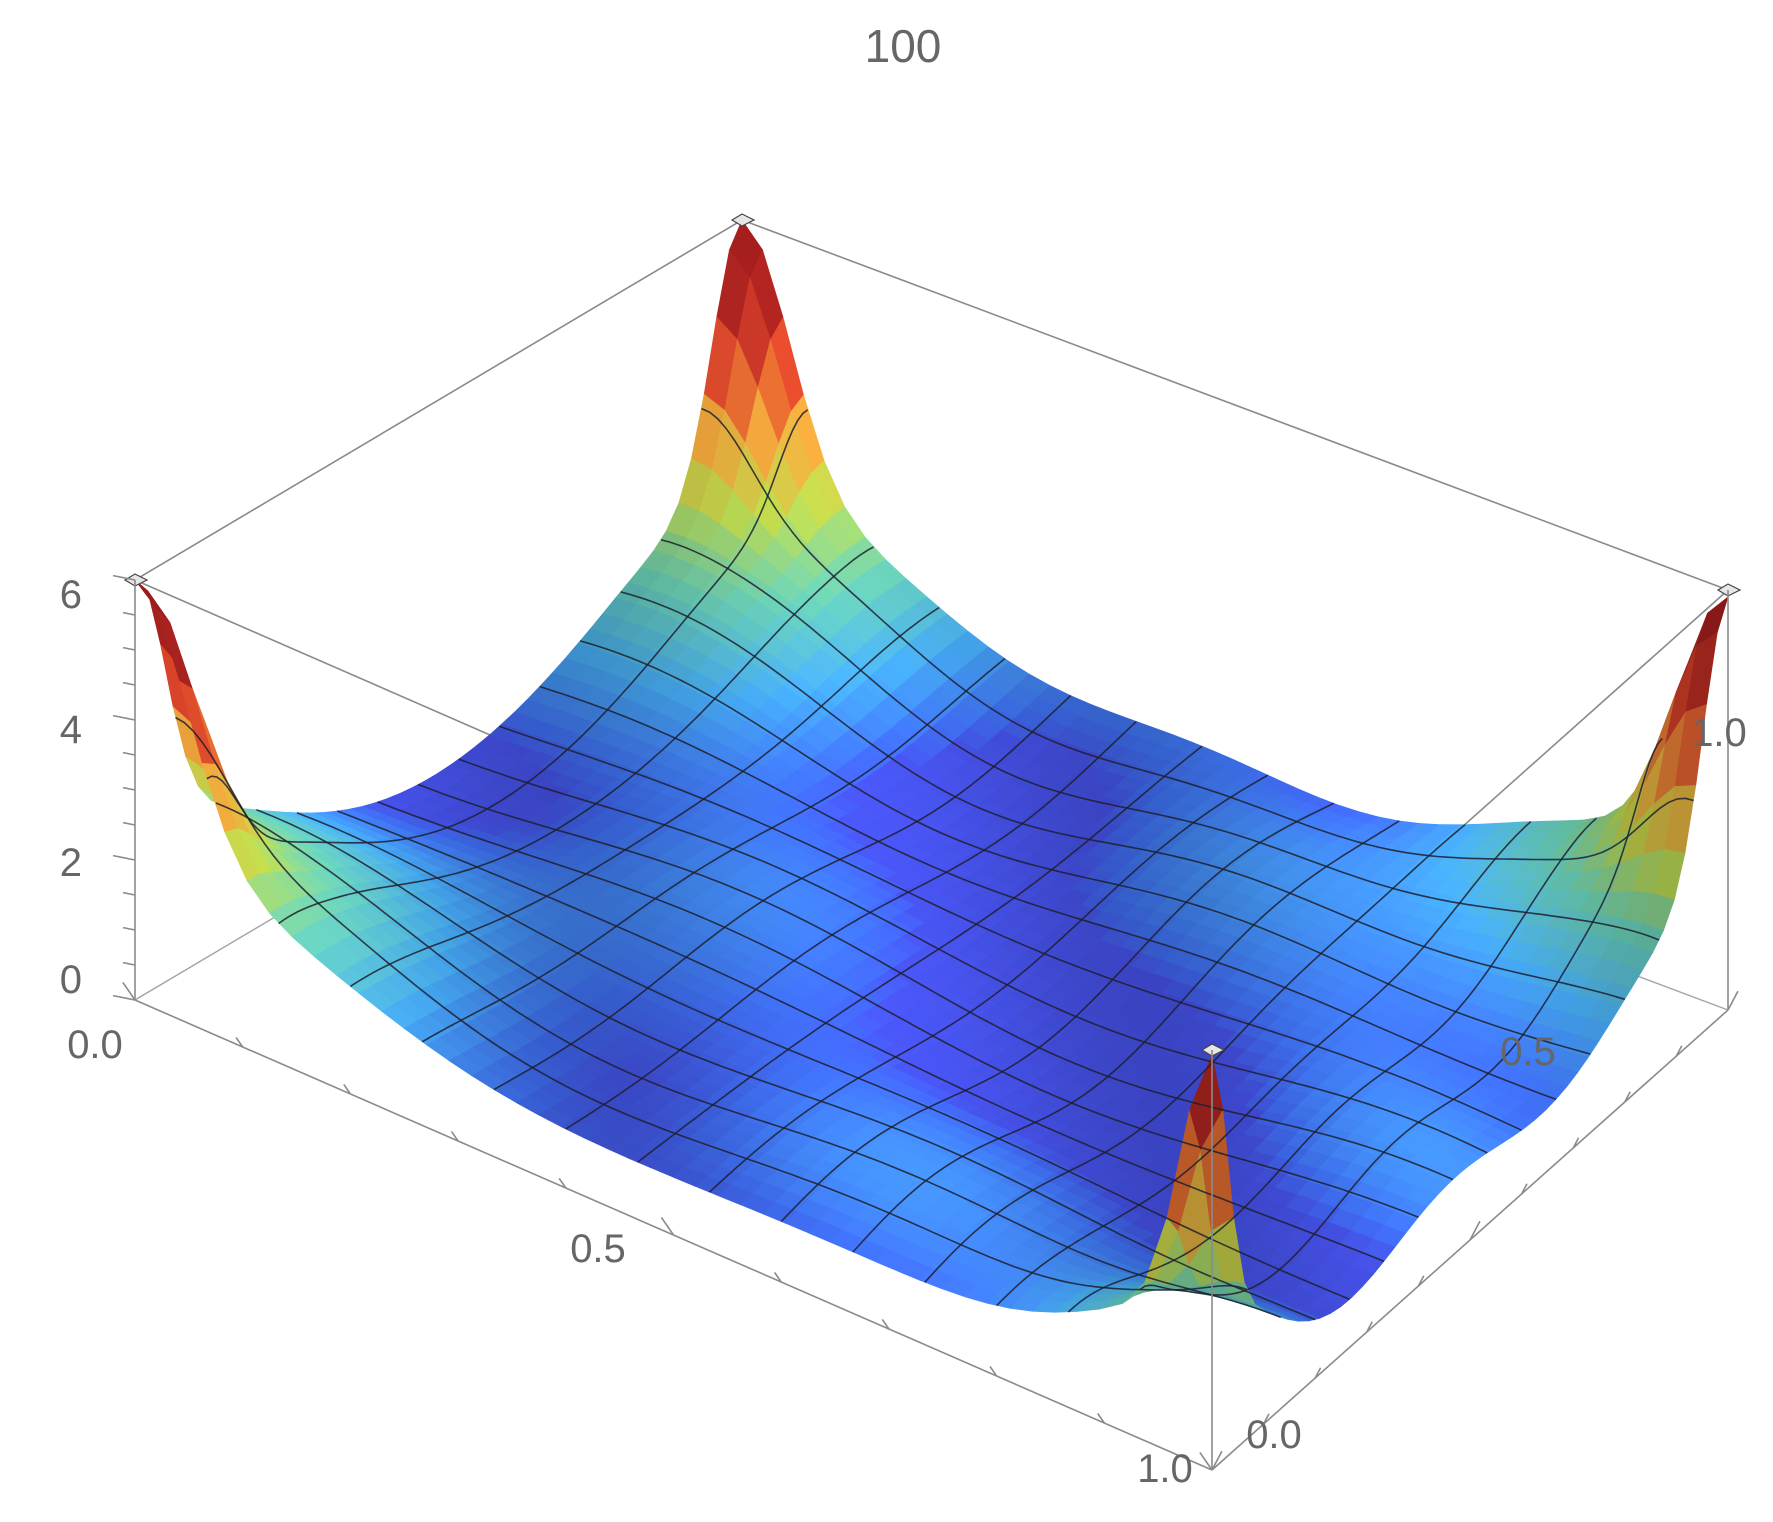  I want to click on y-tick-label-1: 1.0, so click(1719, 733).